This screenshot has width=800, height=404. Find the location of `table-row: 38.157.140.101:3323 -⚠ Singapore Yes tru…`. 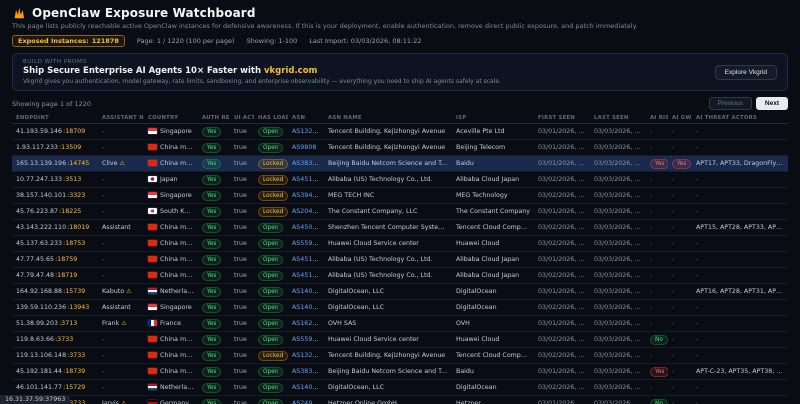

table-row: 38.157.140.101:3323 -⚠ Singapore Yes tru… is located at coordinates (400, 195).